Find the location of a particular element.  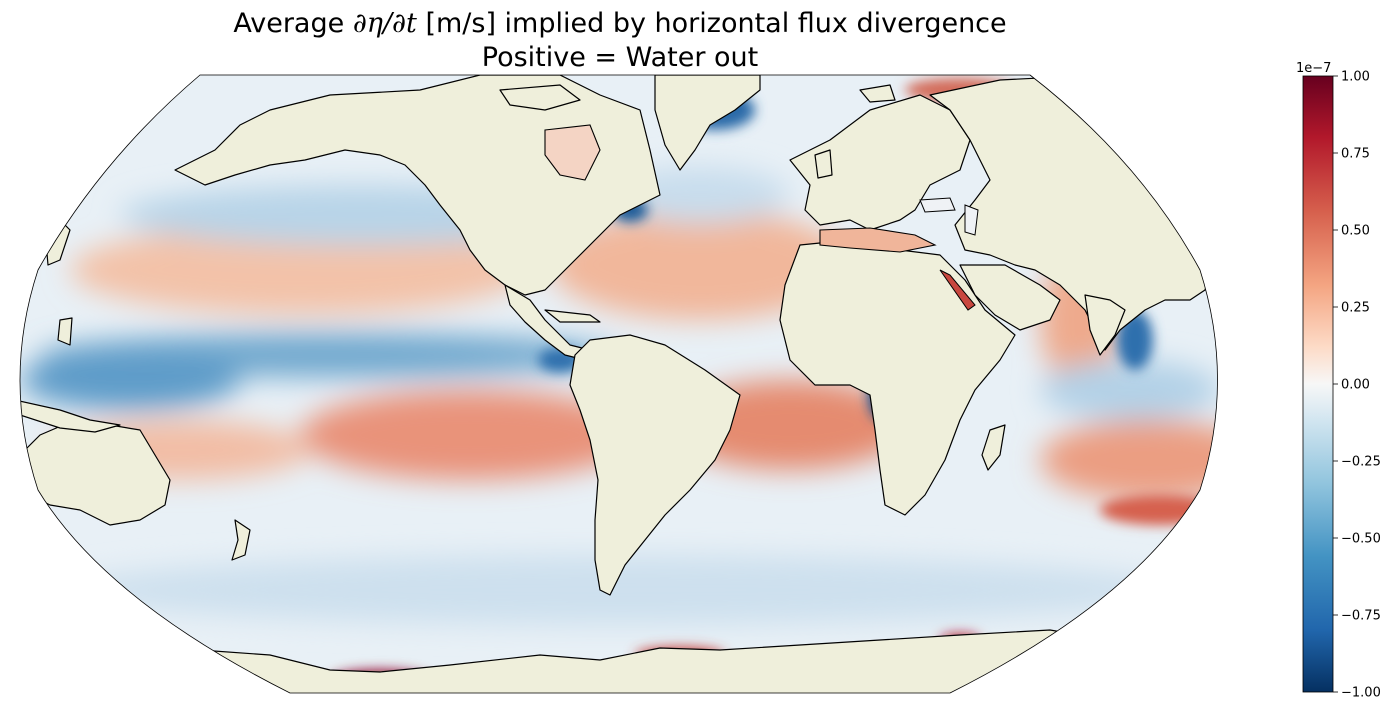

title-prefix: Average is located at coordinates (293, 23).